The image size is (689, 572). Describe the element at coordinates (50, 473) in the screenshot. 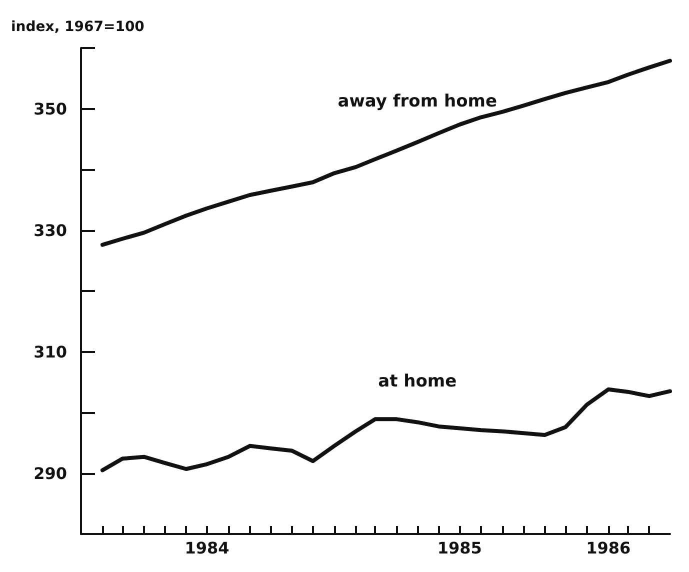

I see `y-tick-label: 290` at that location.